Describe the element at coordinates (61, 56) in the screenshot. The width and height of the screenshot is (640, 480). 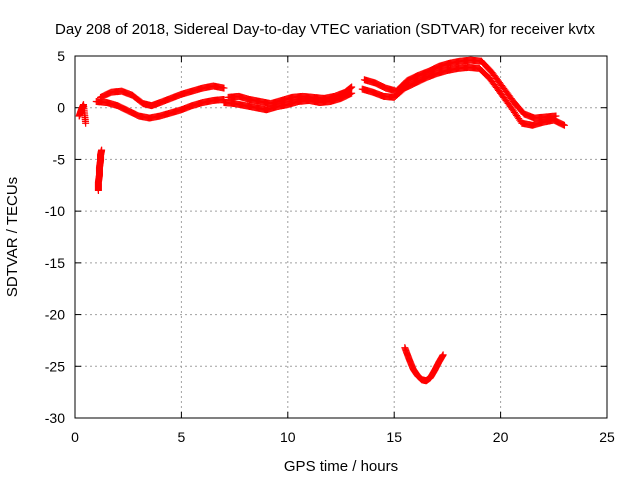
I see `y-tick-label: 5` at that location.